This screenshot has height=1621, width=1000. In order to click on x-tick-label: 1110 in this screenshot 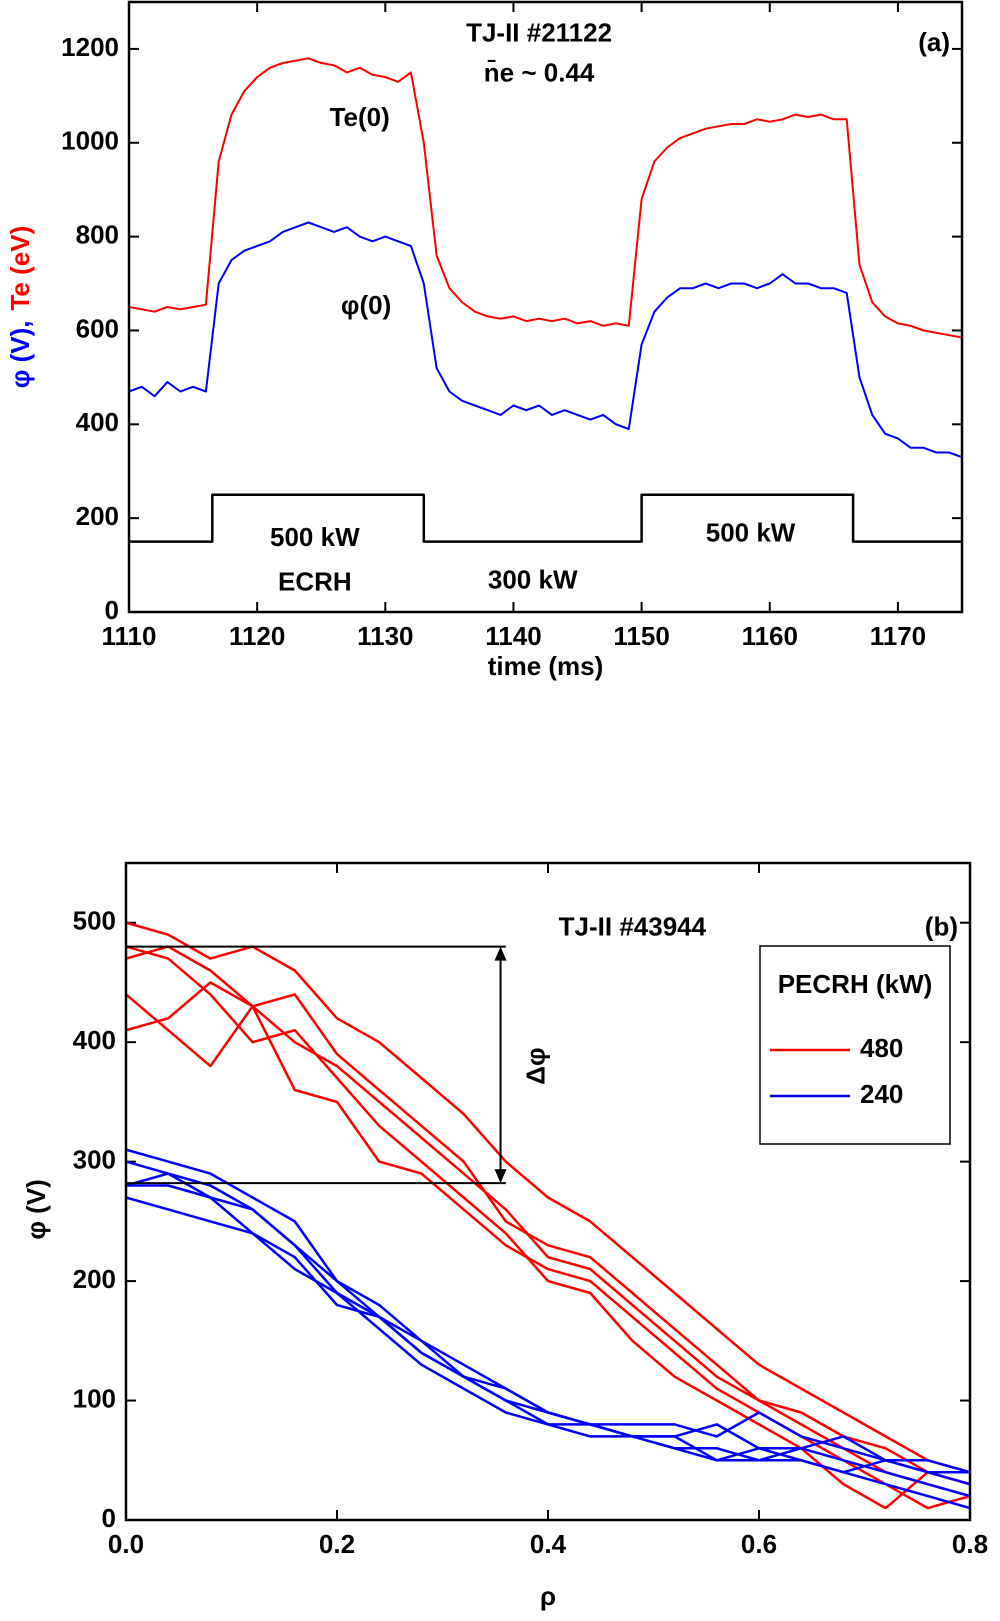, I will do `click(129, 636)`.